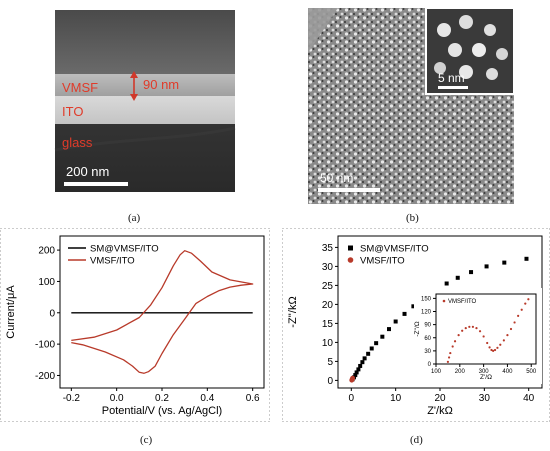 The width and height of the screenshot is (550, 451). Describe the element at coordinates (470, 51) in the screenshot. I see `inset-high-magnification: 5 nm` at that location.